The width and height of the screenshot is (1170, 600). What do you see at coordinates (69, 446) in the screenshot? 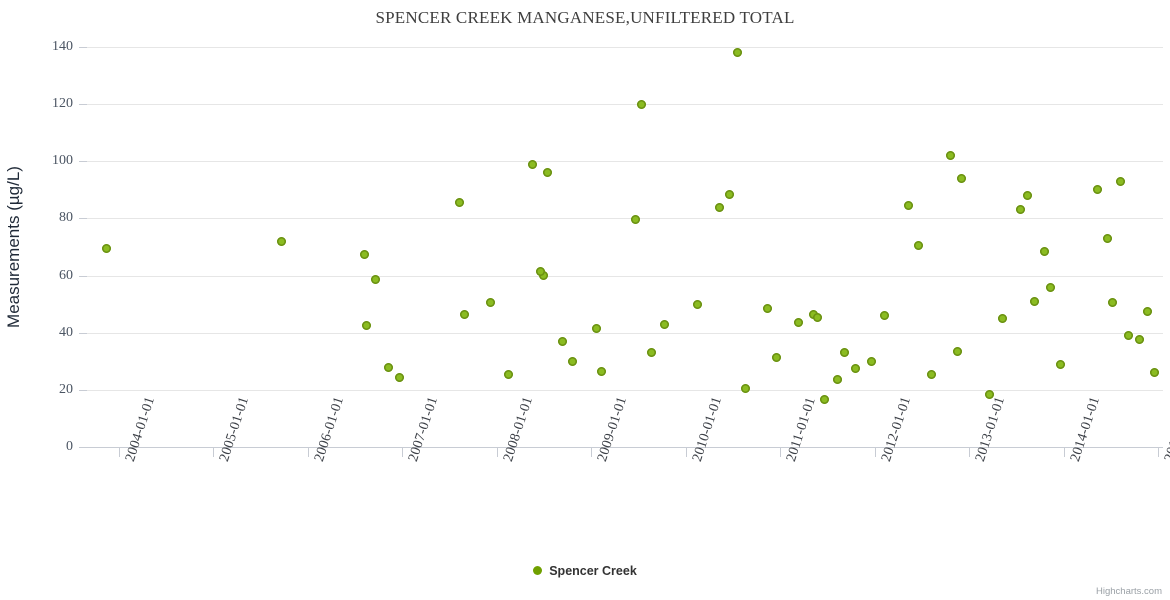
I see `y-tick-label: 0` at bounding box center [69, 446].